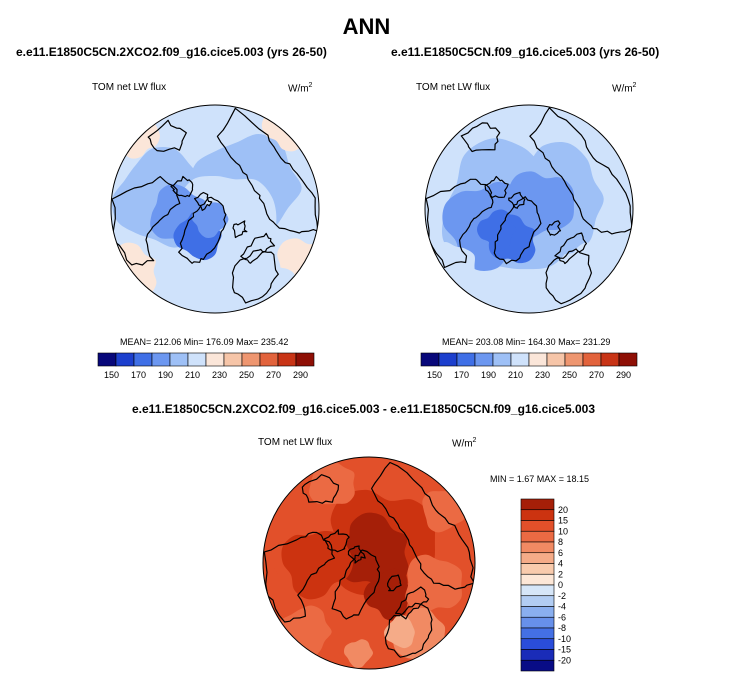  Describe the element at coordinates (560, 553) in the screenshot. I see `colorbar-tick-label: 6` at that location.